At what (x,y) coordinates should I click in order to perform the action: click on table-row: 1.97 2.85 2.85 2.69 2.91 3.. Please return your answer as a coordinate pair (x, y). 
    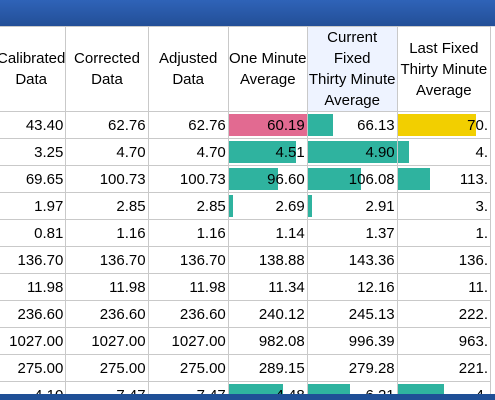
    Looking at the image, I should click on (246, 206).